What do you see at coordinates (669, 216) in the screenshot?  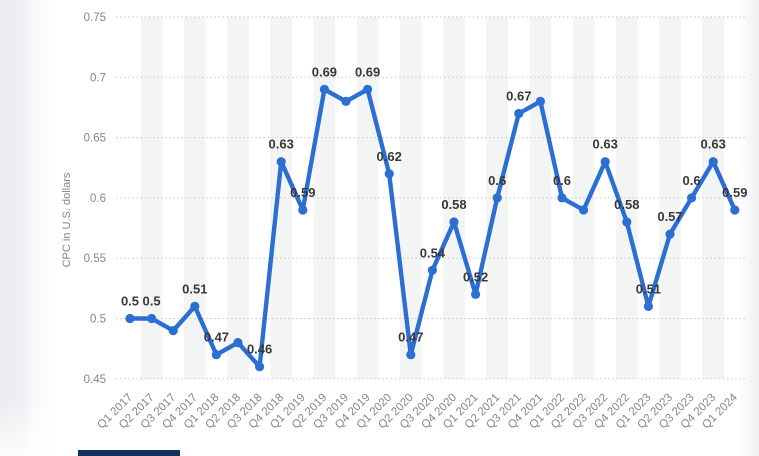 I see `value-label: 0.57` at bounding box center [669, 216].